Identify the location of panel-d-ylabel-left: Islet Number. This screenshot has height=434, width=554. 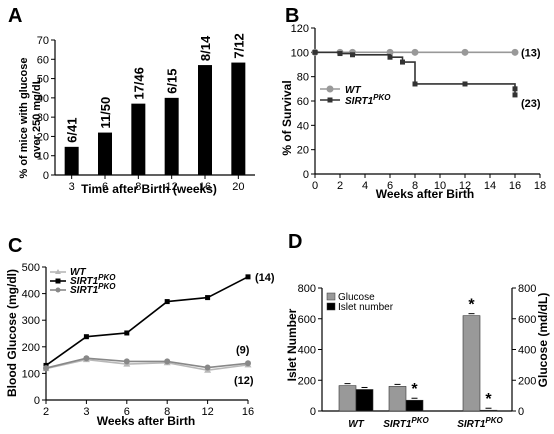
(292, 344).